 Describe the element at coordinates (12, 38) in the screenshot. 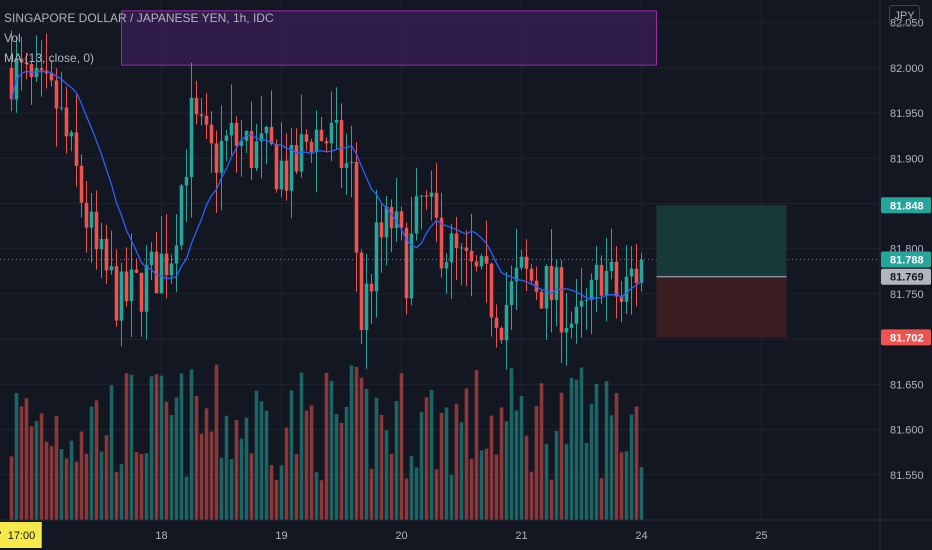

I see `volume-indicator-label: Vol` at that location.